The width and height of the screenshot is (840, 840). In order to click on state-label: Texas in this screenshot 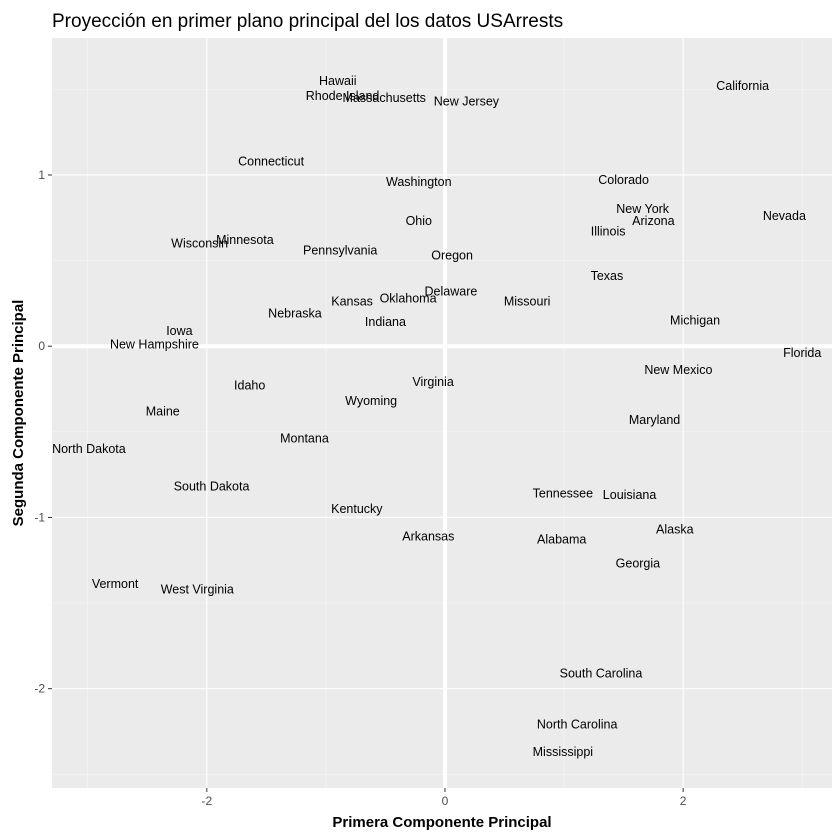, I will do `click(607, 276)`.